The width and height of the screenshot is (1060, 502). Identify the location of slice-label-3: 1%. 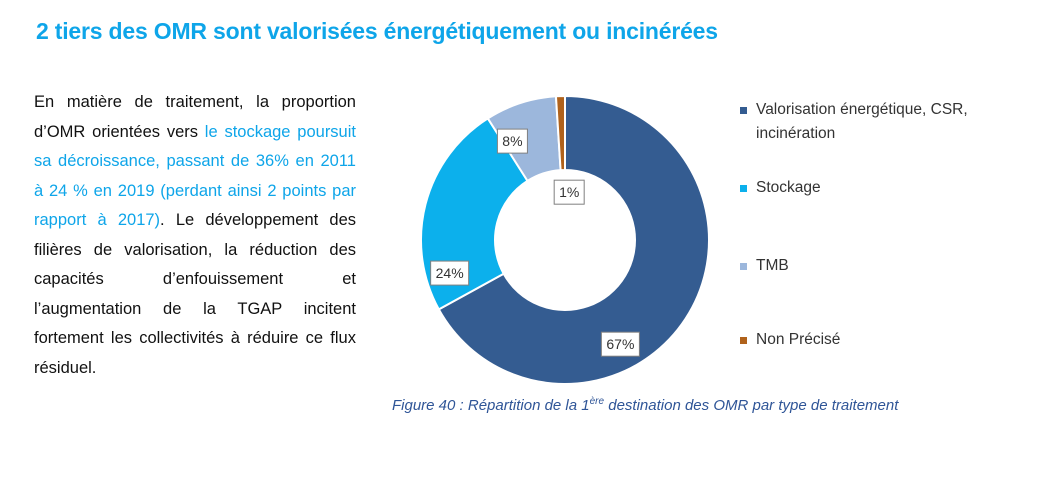
(569, 192).